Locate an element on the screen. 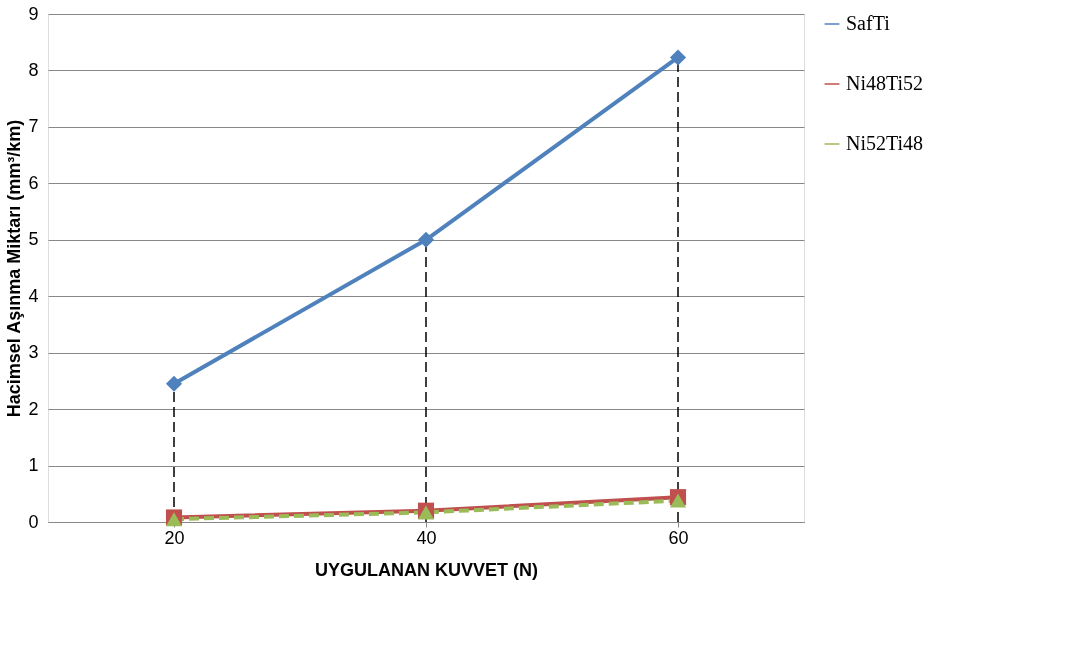 The image size is (1076, 662). legend-label: SafTi is located at coordinates (868, 23).